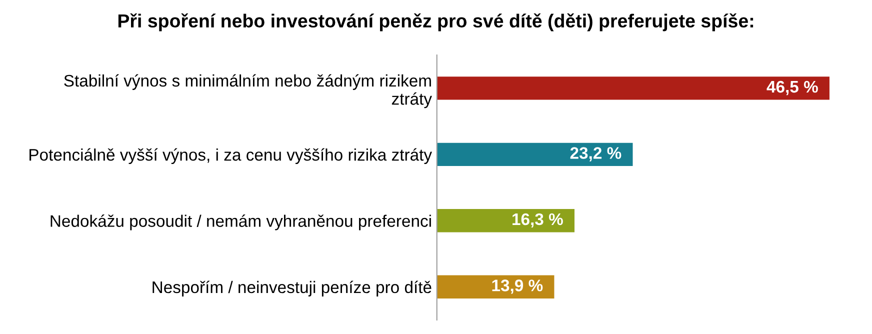 This screenshot has height=334, width=872. I want to click on data-label: 46,5 %, so click(792, 88).